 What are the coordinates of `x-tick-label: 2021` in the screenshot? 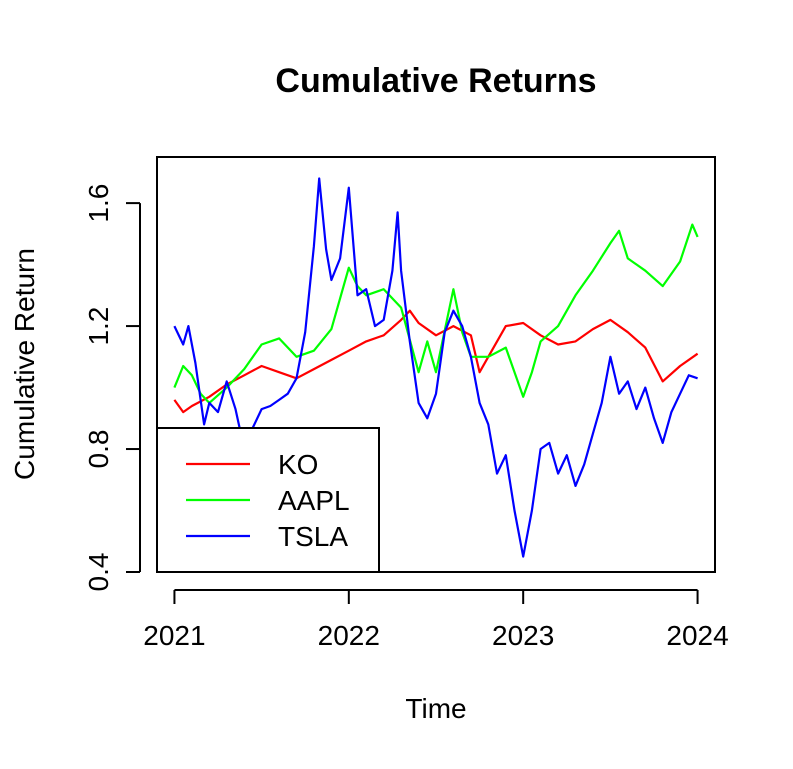 It's located at (174, 635).